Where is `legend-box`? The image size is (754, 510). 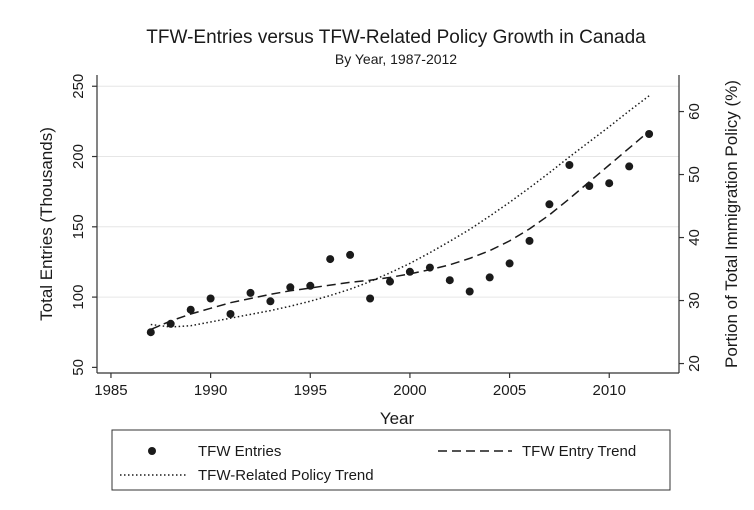
legend-box is located at coordinates (391, 460).